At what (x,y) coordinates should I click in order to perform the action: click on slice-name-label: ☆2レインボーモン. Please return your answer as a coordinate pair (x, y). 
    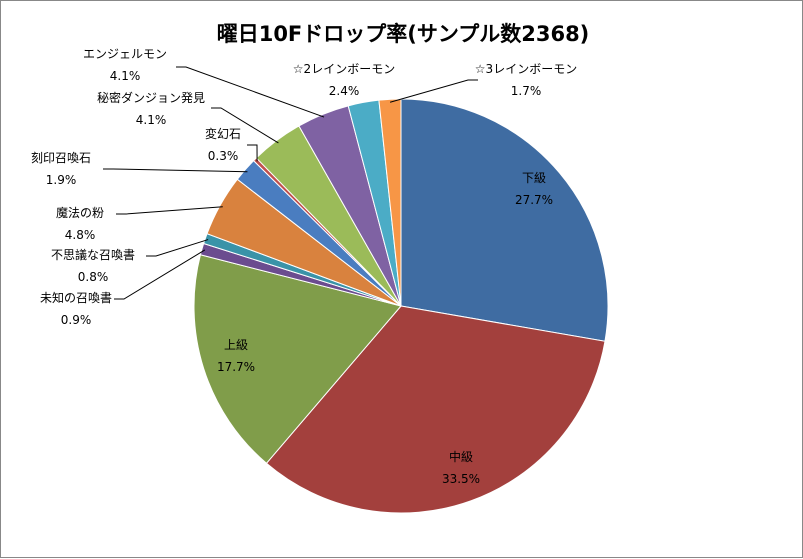
    Looking at the image, I should click on (344, 69).